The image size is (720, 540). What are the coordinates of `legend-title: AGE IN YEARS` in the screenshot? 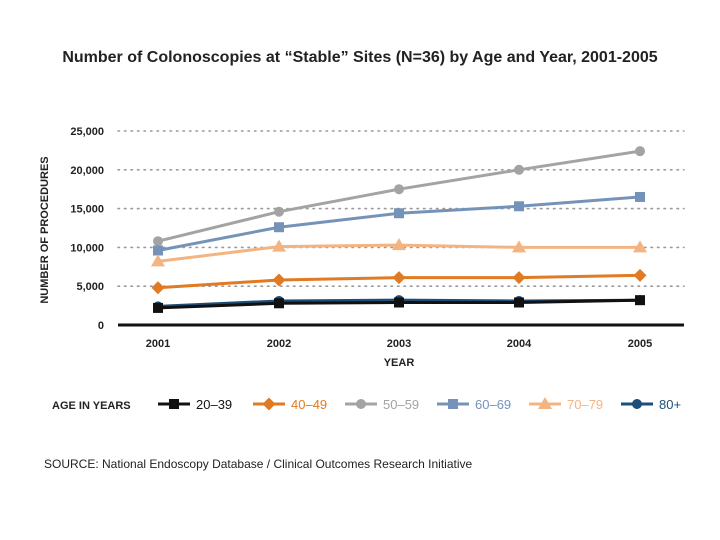 It's located at (91, 406).